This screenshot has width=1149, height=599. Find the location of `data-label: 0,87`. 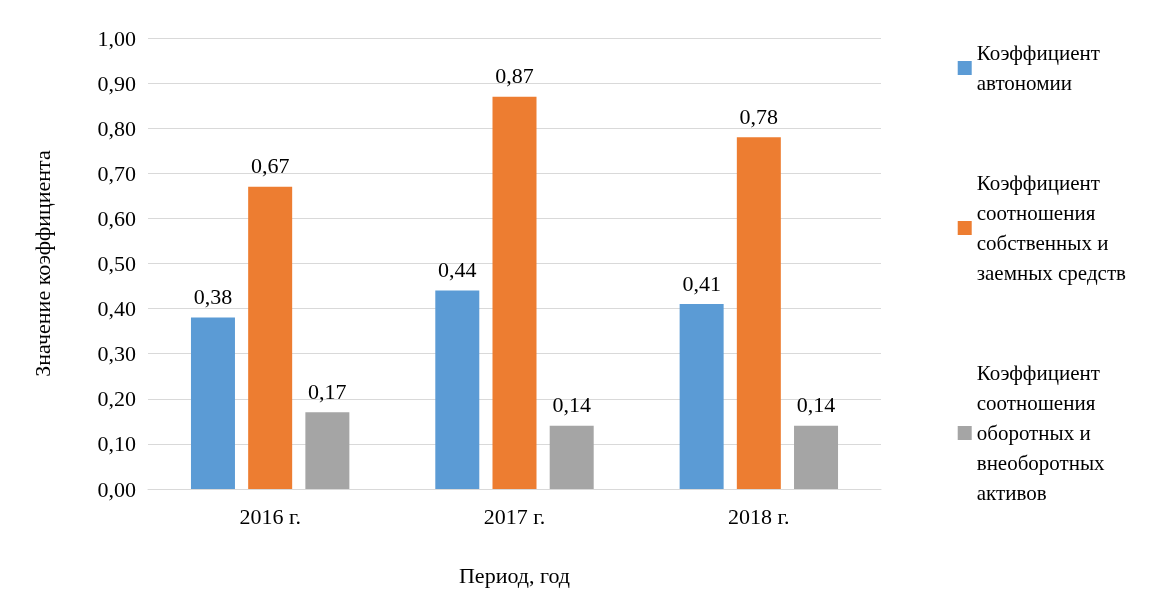

data-label: 0,87 is located at coordinates (514, 76).